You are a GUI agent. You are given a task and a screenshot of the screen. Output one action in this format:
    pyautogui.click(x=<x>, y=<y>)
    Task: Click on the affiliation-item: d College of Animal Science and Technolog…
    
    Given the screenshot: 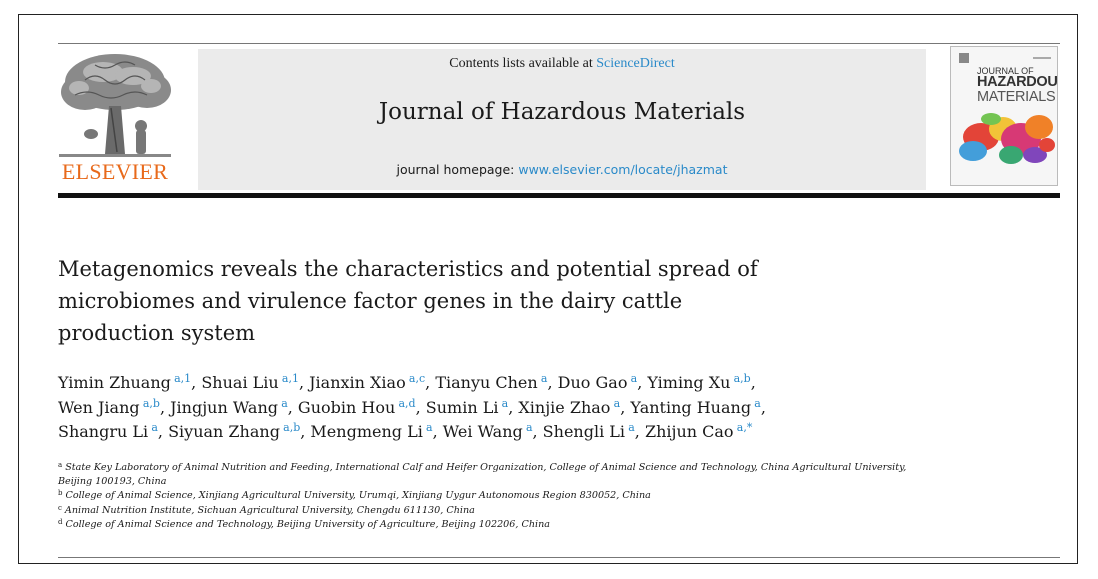 What is the action you would take?
    pyautogui.click(x=498, y=525)
    